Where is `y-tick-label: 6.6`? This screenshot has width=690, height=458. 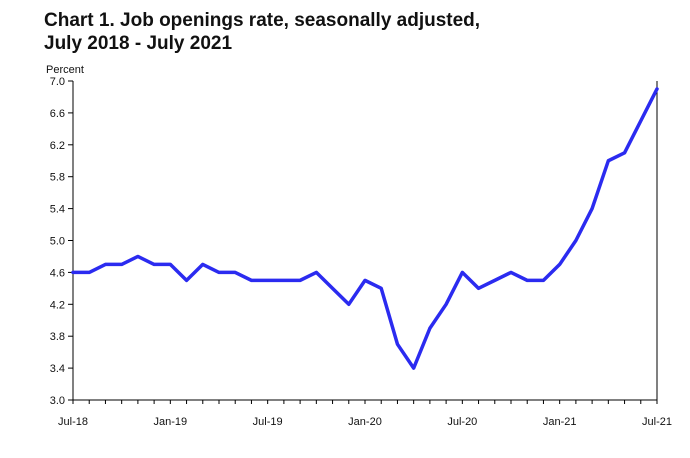 y-tick-label: 6.6 is located at coordinates (57, 114).